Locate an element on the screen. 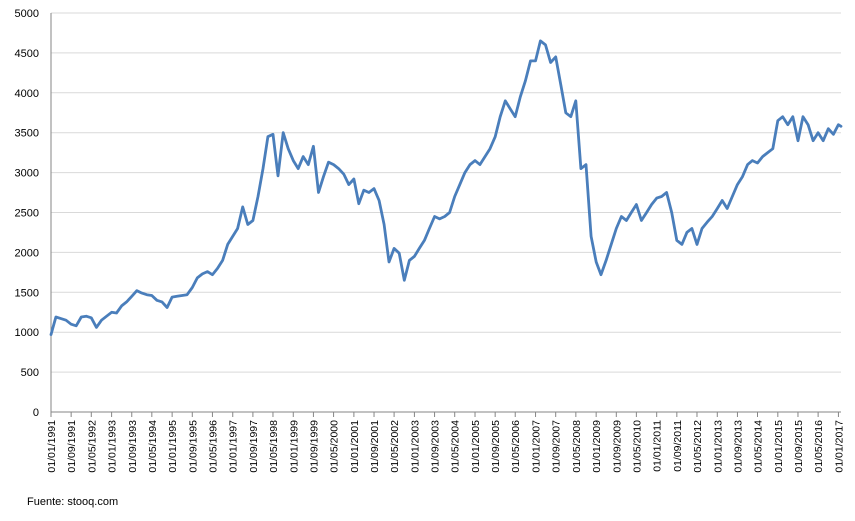 The image size is (855, 521). x-tick-label: 01/09/2011 is located at coordinates (678, 446).